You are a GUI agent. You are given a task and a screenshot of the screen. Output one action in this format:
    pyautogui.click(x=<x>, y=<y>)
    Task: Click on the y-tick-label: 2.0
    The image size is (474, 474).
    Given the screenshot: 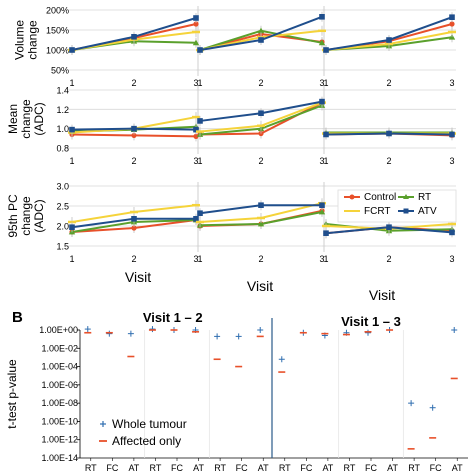 What is the action you would take?
    pyautogui.click(x=62, y=227)
    